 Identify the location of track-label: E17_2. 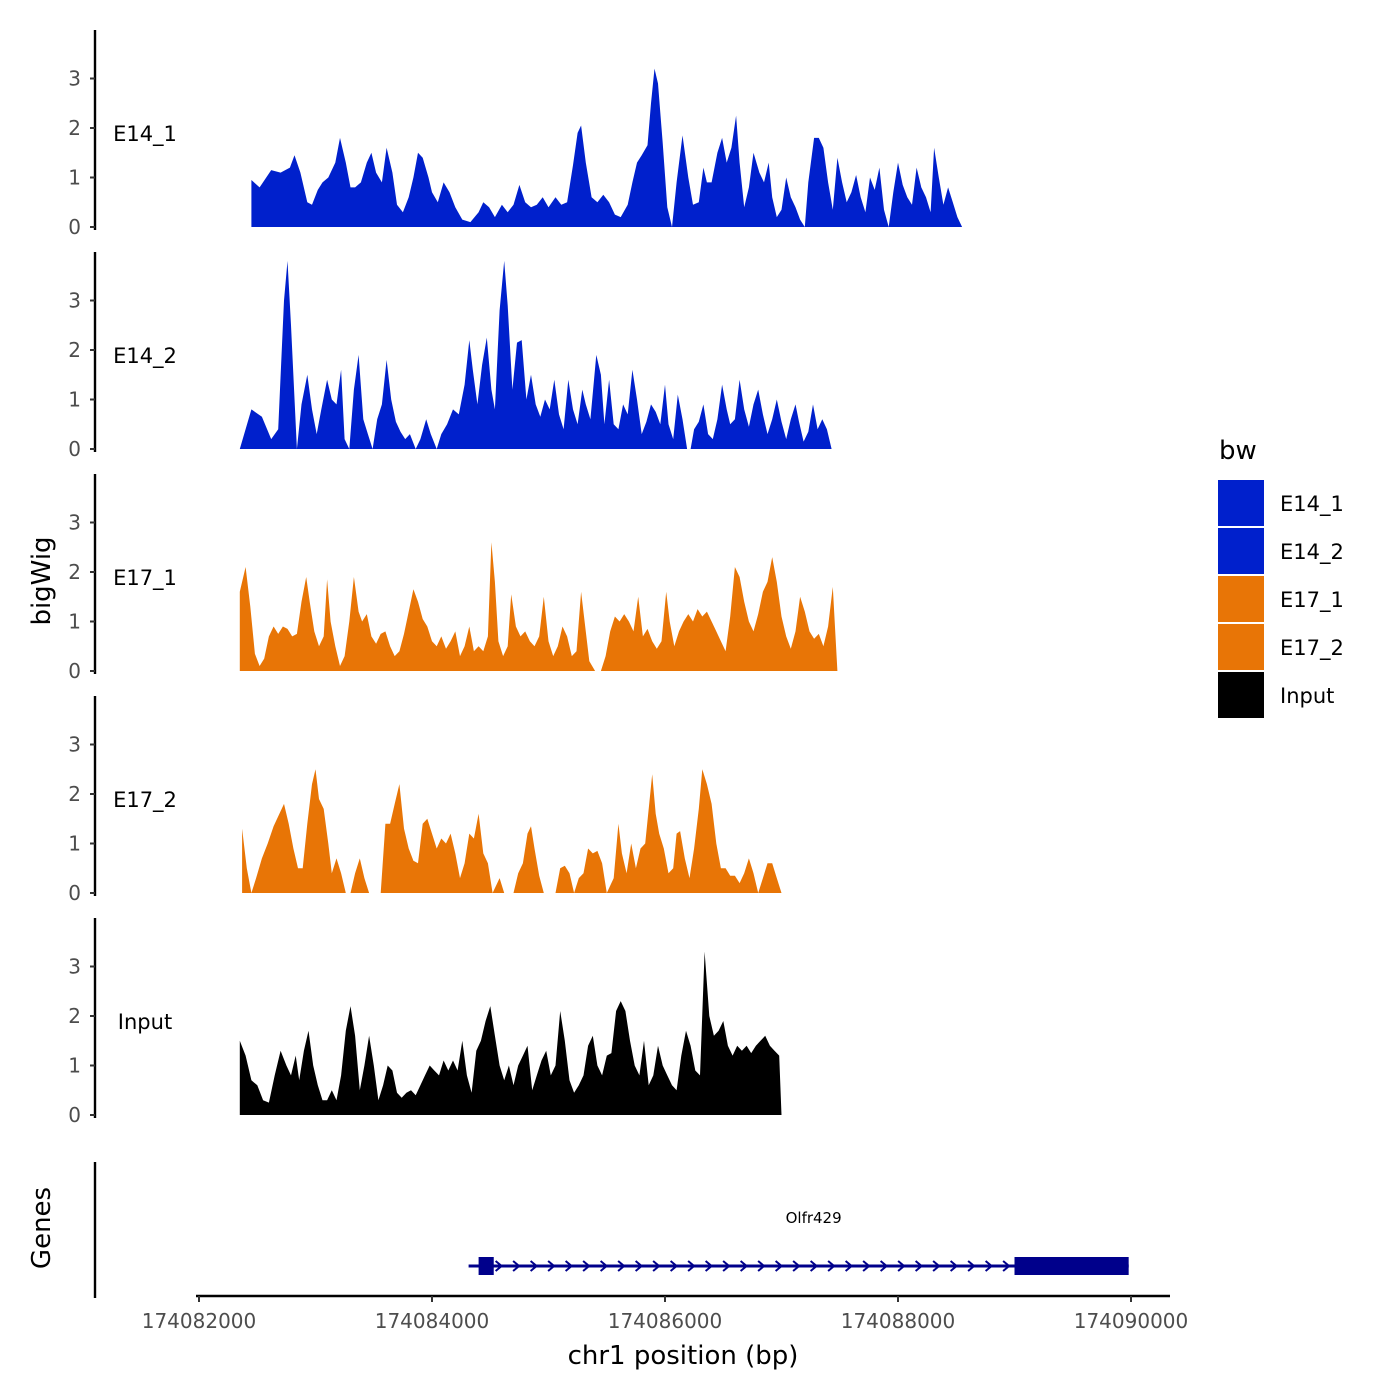
(145, 800).